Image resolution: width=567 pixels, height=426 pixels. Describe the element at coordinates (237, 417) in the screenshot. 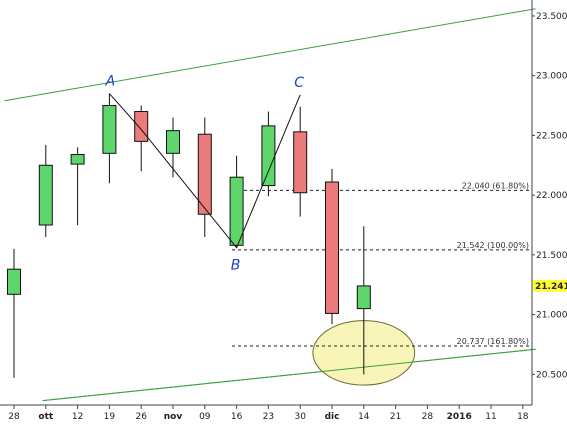

I see `x-tick-label: 16` at that location.